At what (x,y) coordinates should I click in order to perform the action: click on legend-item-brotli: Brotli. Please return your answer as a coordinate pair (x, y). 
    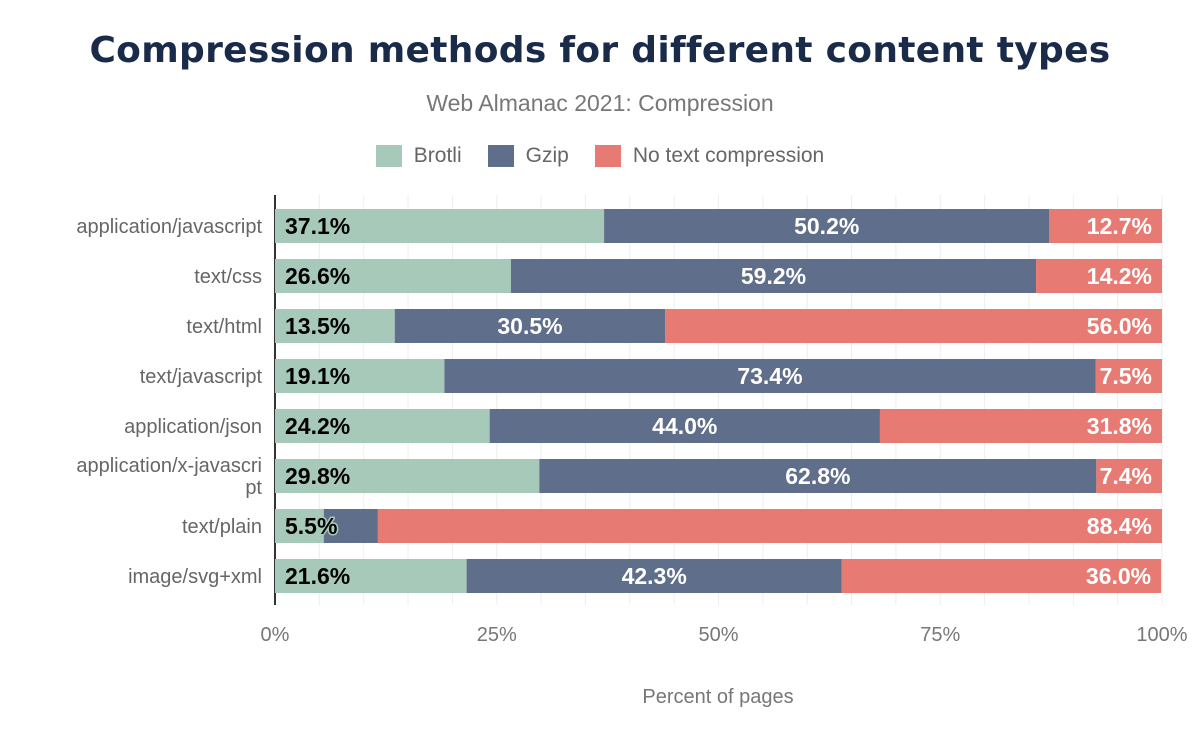
    Looking at the image, I should click on (418, 156).